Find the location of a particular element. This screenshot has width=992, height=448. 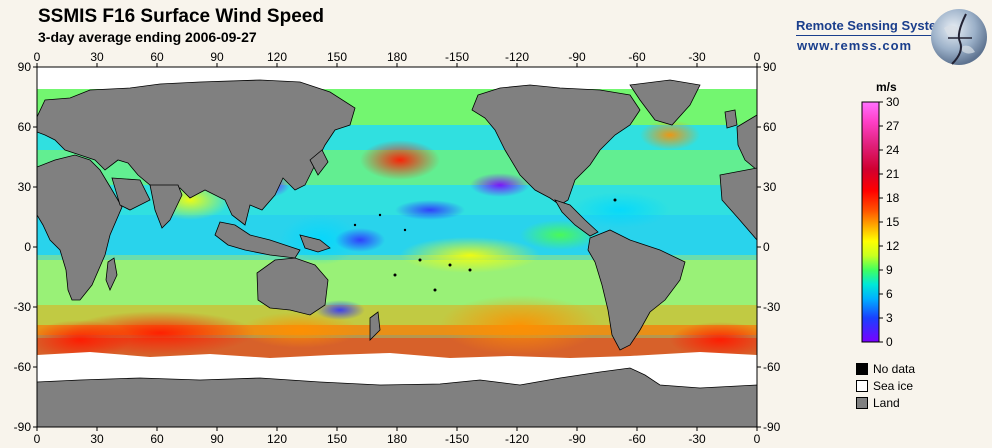

lon-label-bottom: 150 is located at coordinates (337, 439).